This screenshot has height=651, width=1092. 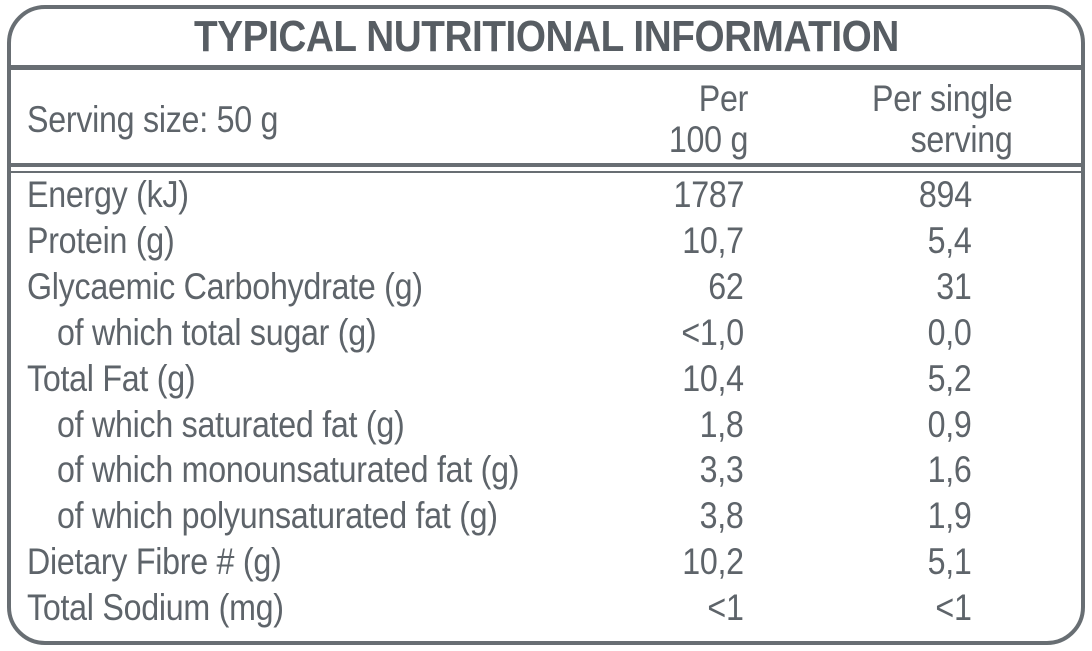 I want to click on row-value-per-serving: 5,1, so click(x=950, y=562).